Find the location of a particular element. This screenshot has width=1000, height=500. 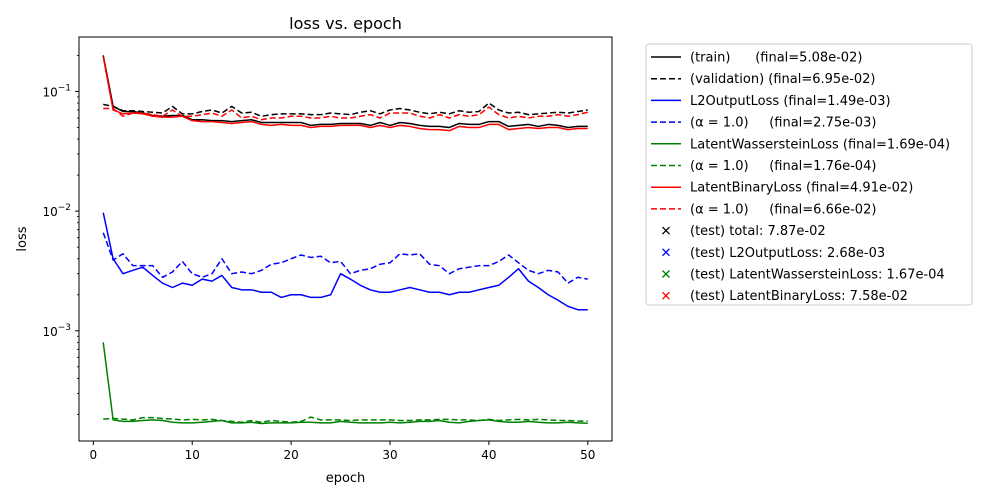

y-tick-label: 10⁻¹ is located at coordinates (56, 91).